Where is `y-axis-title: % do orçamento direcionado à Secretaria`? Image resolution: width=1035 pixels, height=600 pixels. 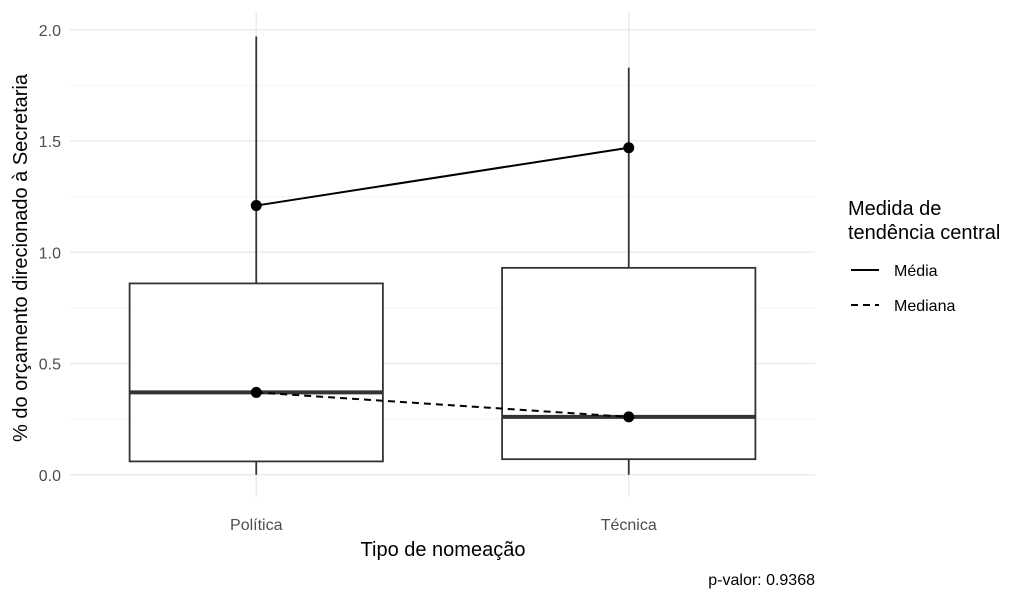
y-axis-title: % do orçamento direcionado à Secretaria is located at coordinates (21, 257).